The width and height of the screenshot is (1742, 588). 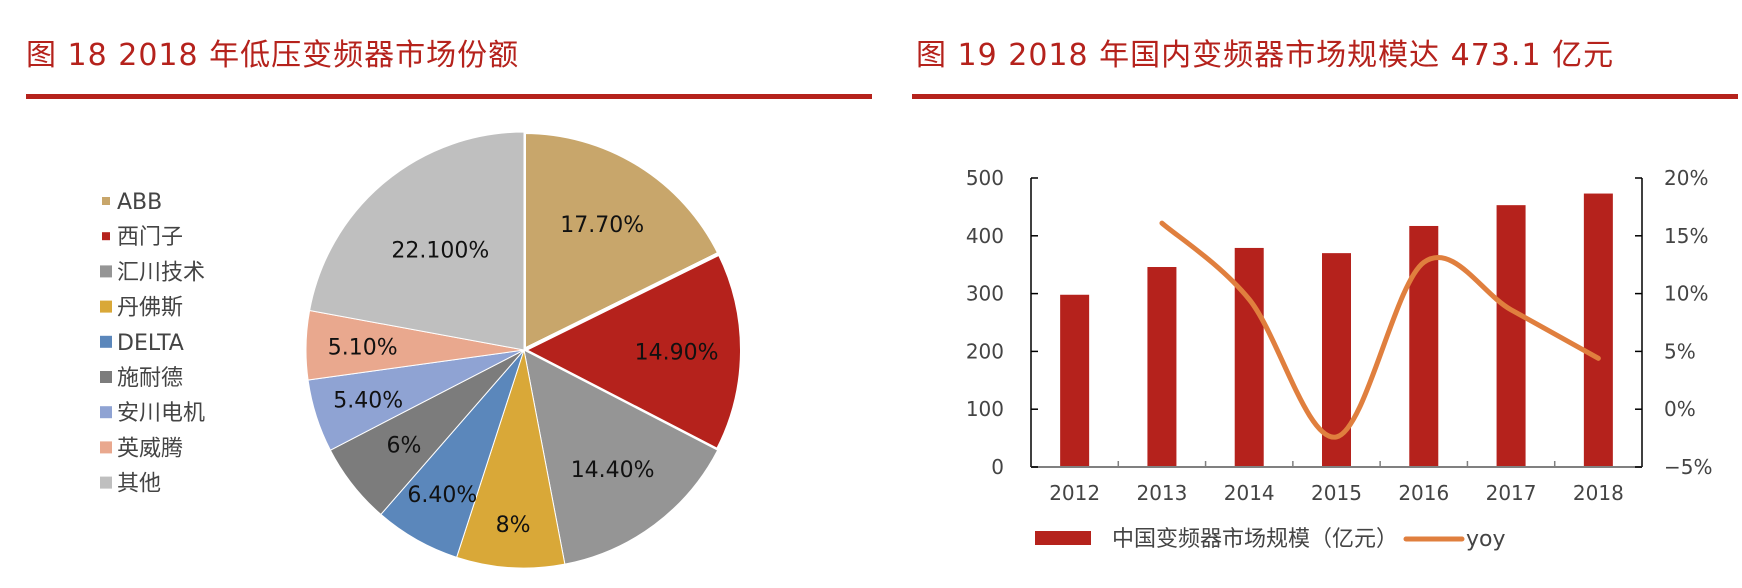 I want to click on pie-slice-其他, so click(x=417, y=241).